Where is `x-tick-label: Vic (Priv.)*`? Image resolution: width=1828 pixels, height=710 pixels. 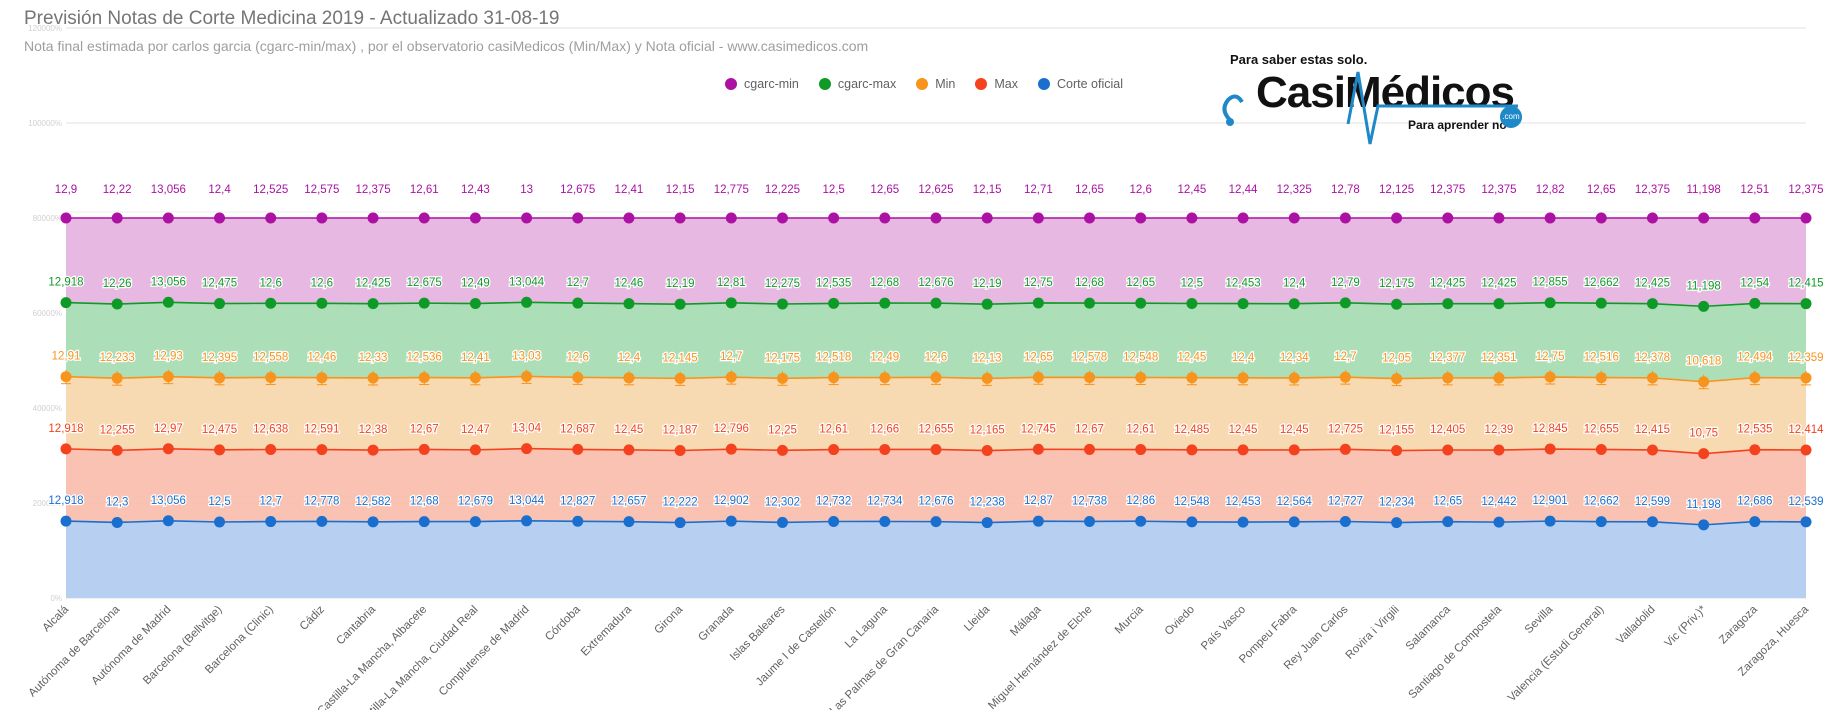
x-tick-label: Vic (Priv.)* is located at coordinates (1686, 626).